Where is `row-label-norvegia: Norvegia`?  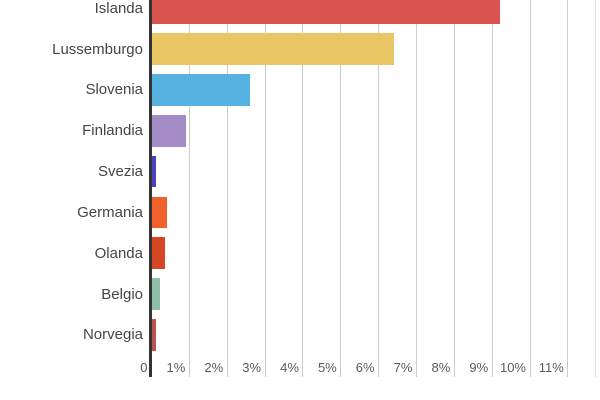 row-label-norvegia: Norvegia is located at coordinates (112, 335).